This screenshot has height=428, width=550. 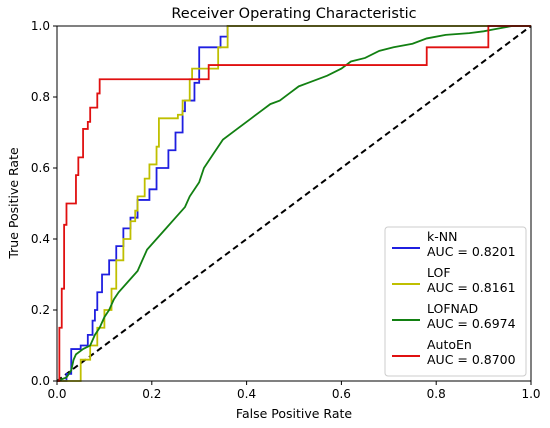 What do you see at coordinates (449, 344) in the screenshot?
I see `legend-label-autoen: AutoEn` at bounding box center [449, 344].